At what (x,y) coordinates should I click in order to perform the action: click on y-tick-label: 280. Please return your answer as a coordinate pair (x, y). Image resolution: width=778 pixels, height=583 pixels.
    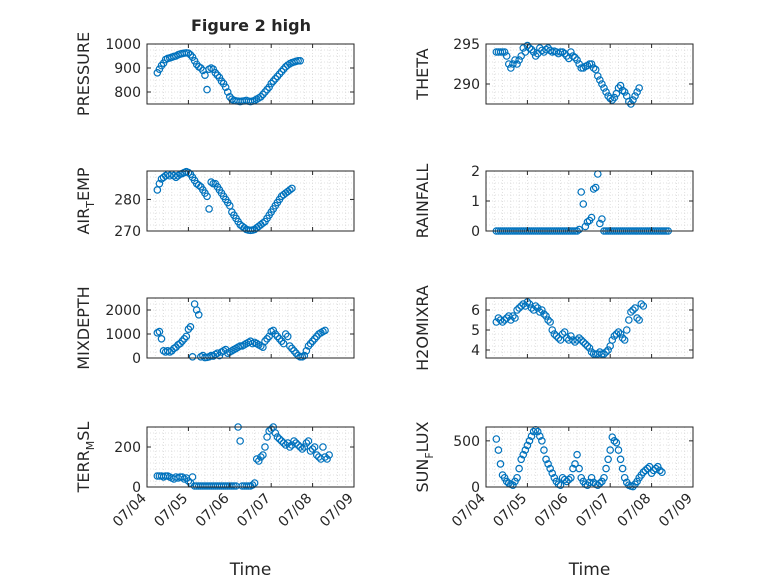
    Looking at the image, I should click on (127, 200).